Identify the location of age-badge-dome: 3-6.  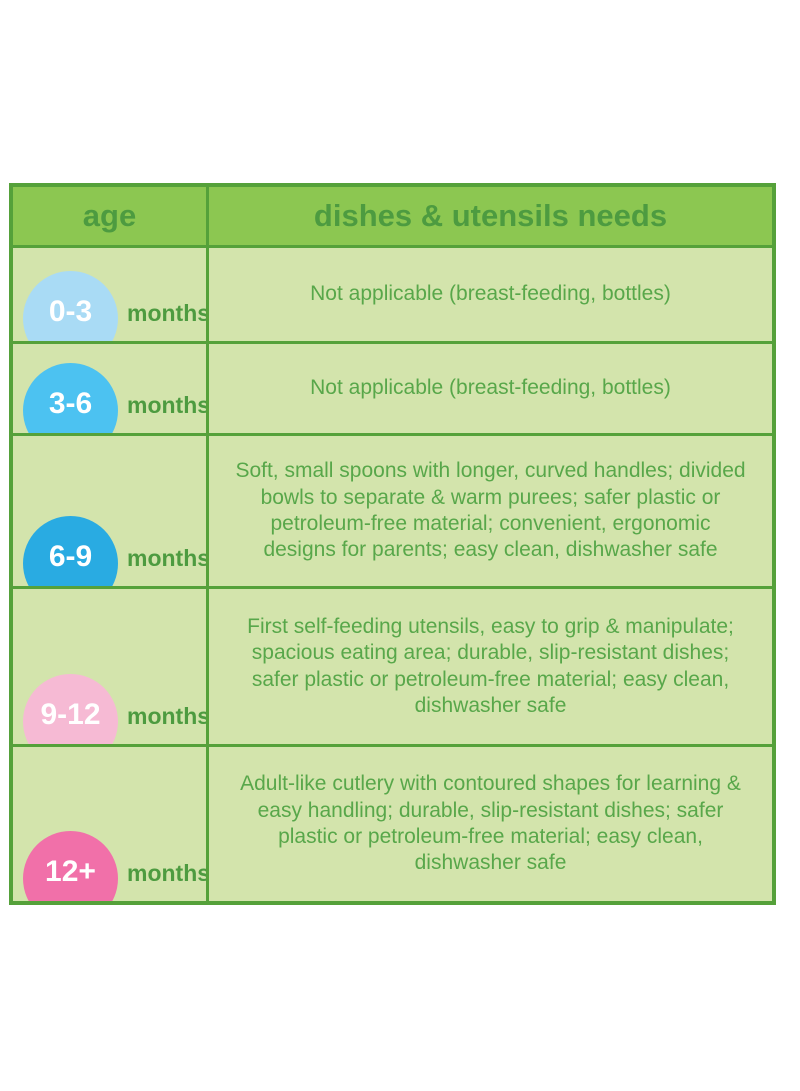
(70, 398).